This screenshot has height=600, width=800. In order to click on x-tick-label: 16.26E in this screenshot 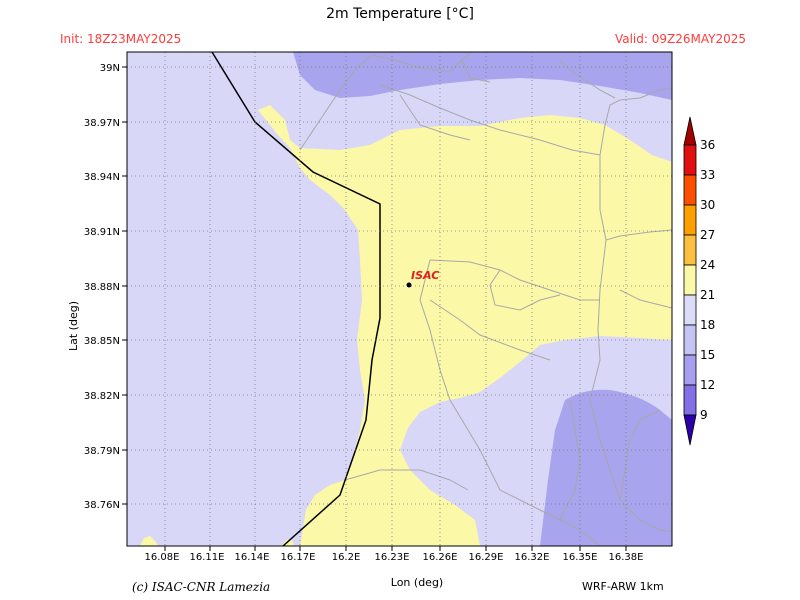, I will do `click(440, 557)`.